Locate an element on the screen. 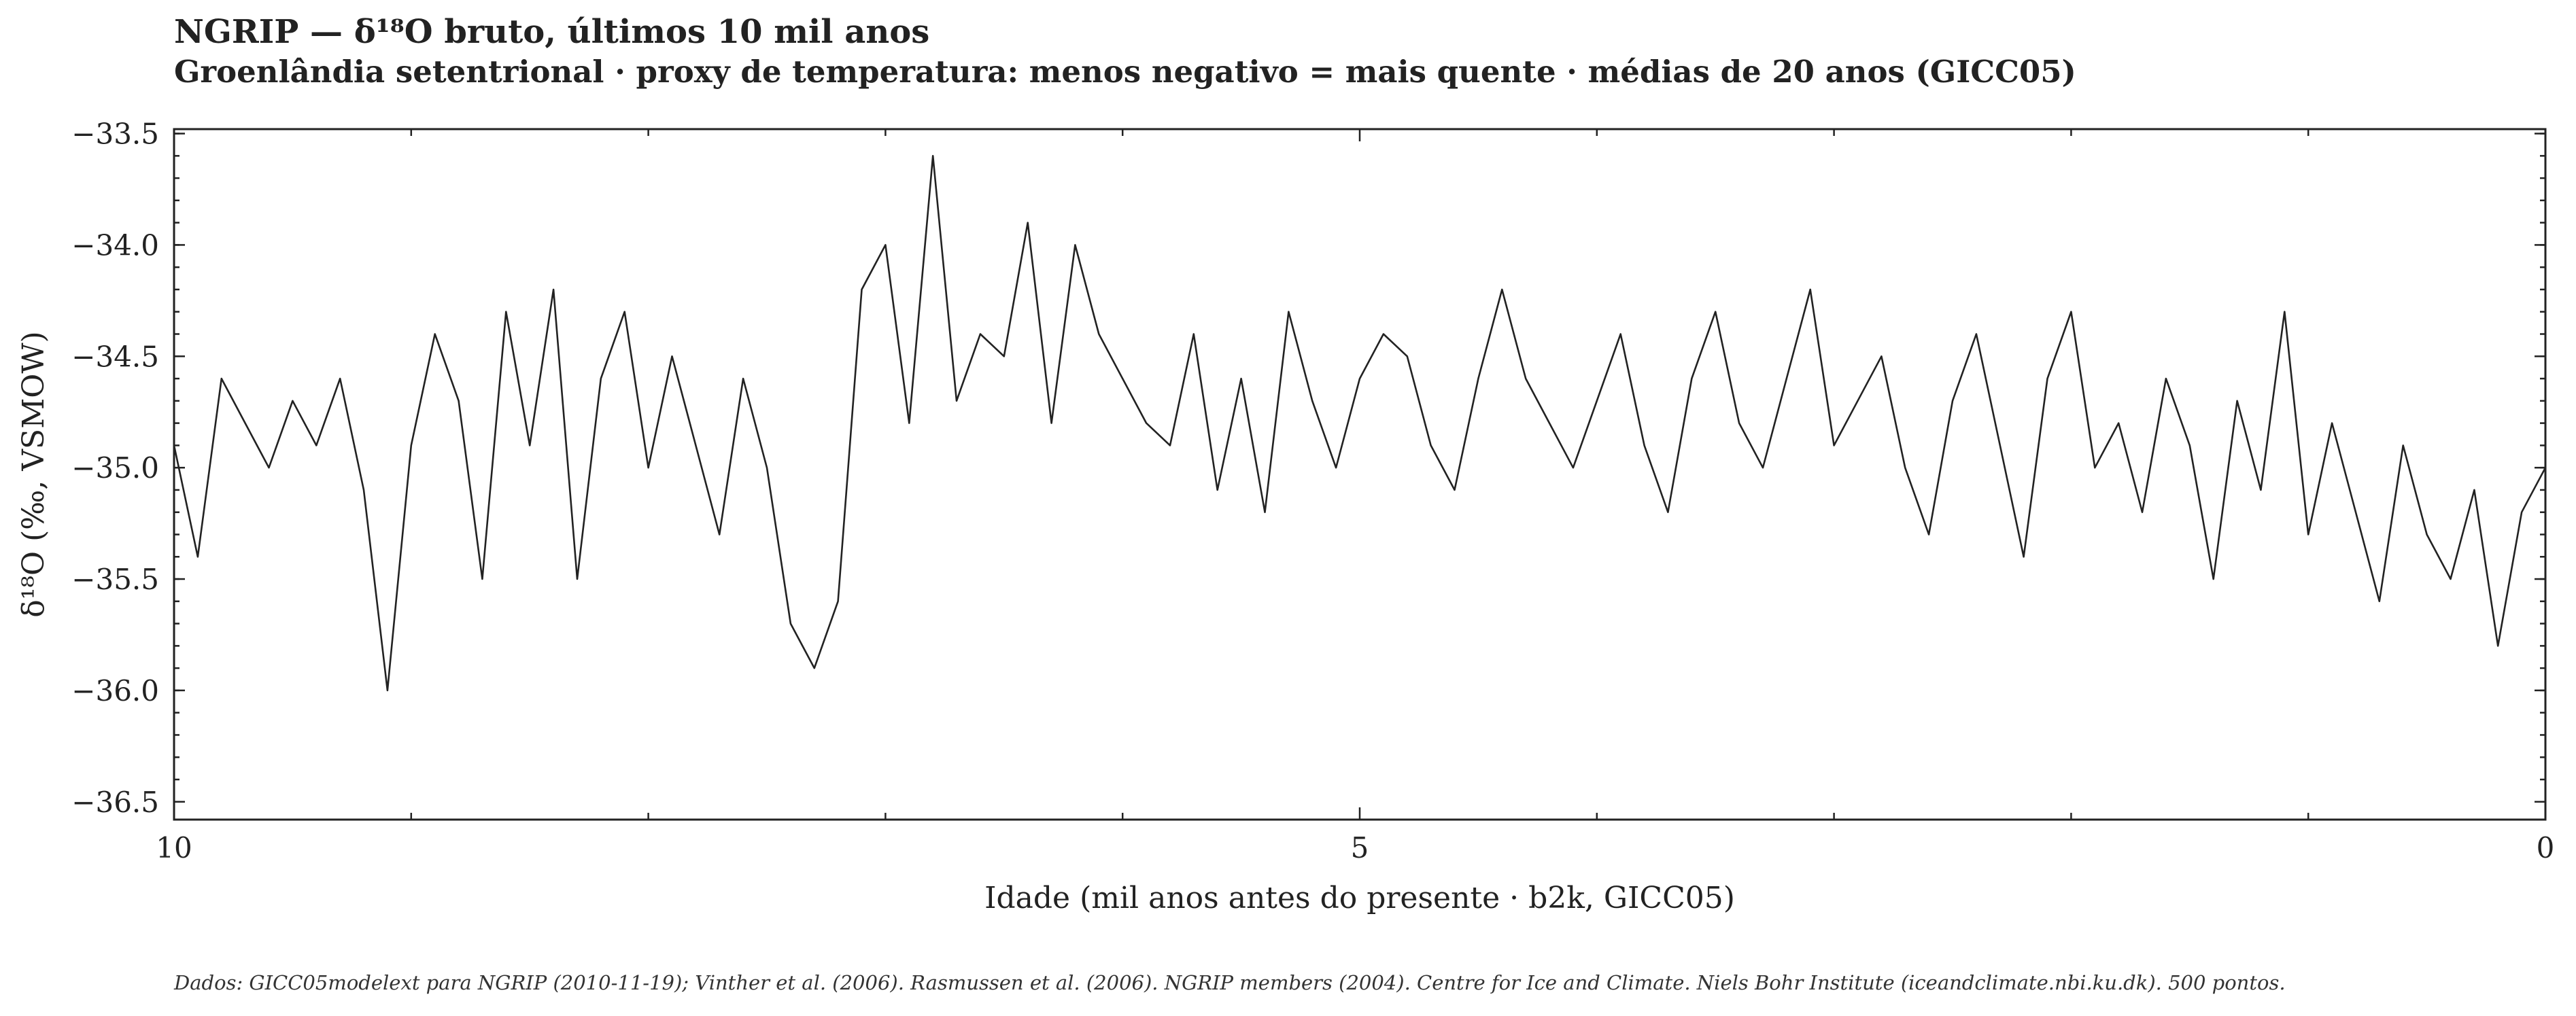  chart-title: NGRIP — δ¹⁸O bruto, últimos 10 mil anos is located at coordinates (552, 32).